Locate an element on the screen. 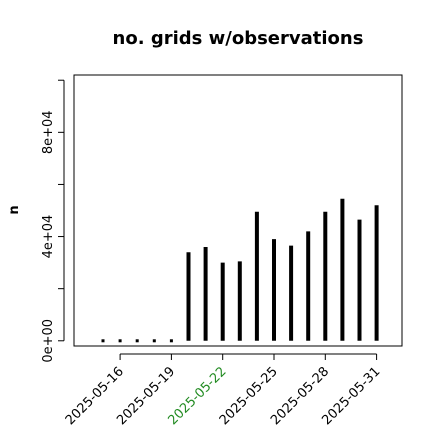 The height and width of the screenshot is (440, 440). y-tick-label: 4e+04 is located at coordinates (48, 237).